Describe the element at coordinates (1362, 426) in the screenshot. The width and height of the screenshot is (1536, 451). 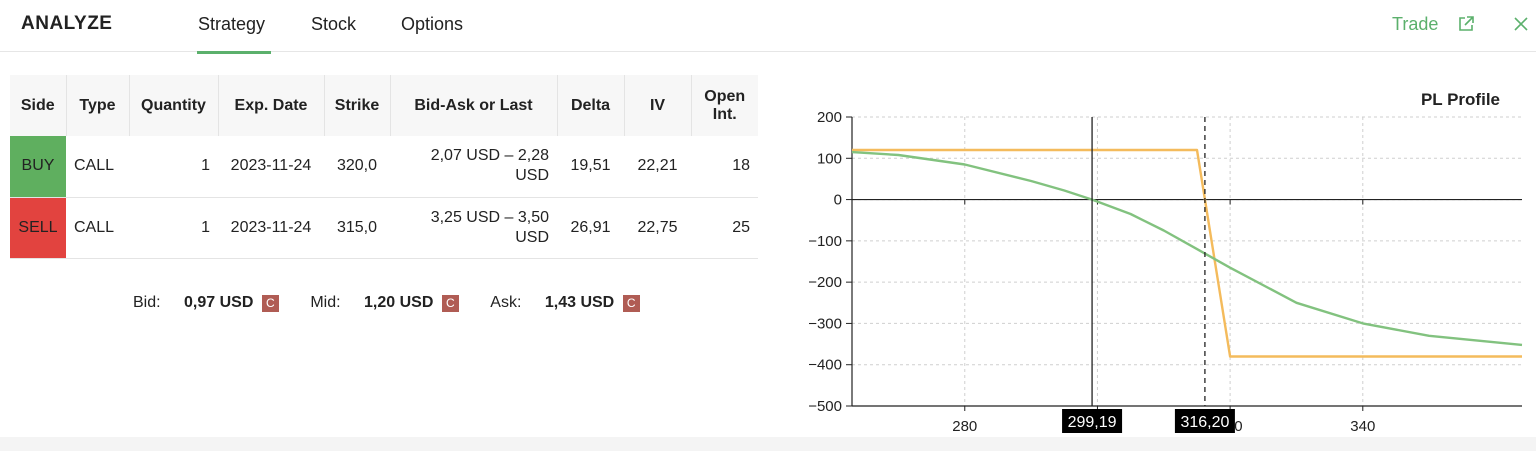
I see `x-tick-label: 340` at that location.